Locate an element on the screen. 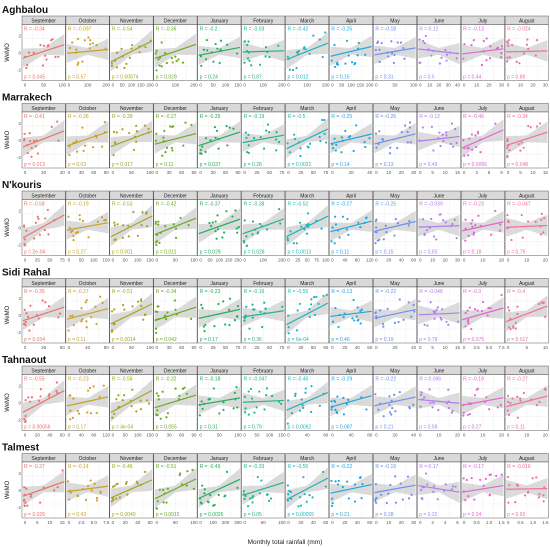 The width and height of the screenshot is (550, 547). r-value-label: R = -0.048 is located at coordinates (431, 292).